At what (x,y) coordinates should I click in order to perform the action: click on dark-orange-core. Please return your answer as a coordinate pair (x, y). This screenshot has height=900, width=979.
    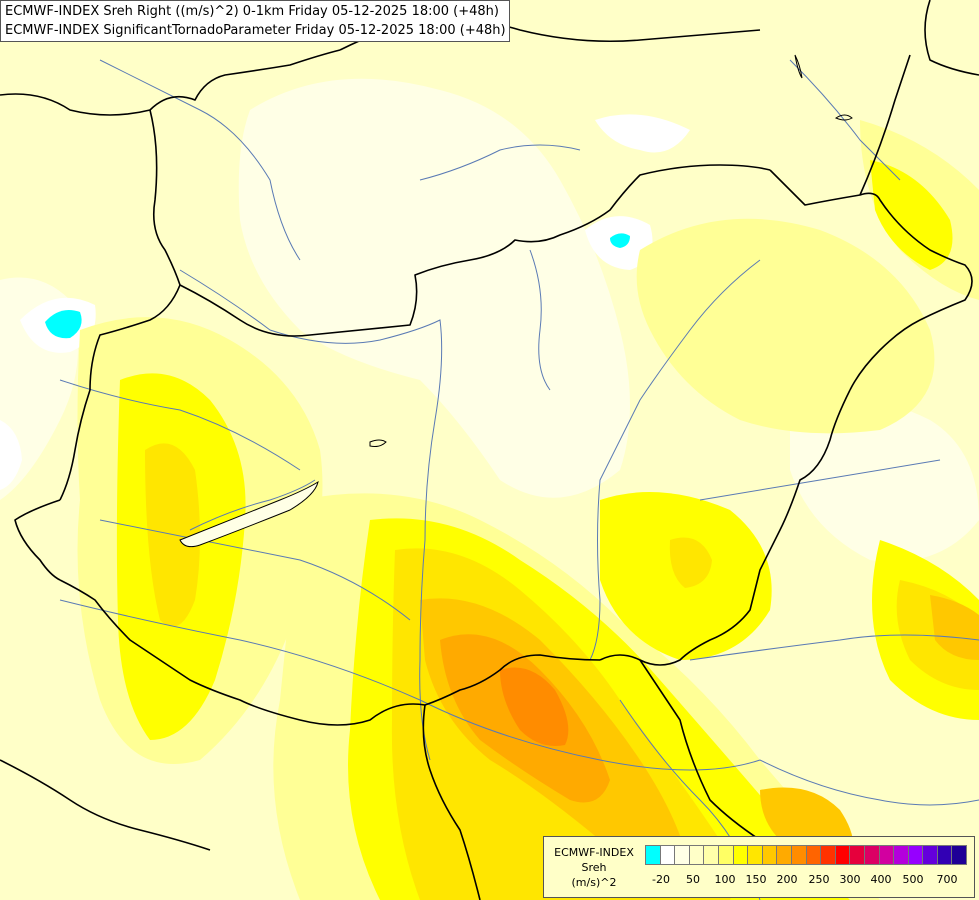
    Looking at the image, I should click on (534, 706).